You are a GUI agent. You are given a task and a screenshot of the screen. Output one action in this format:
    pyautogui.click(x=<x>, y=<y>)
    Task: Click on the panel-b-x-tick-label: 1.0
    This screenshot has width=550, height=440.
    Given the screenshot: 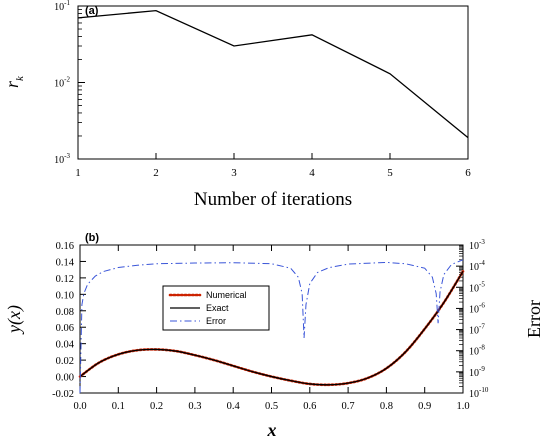 What is the action you would take?
    pyautogui.click(x=462, y=406)
    